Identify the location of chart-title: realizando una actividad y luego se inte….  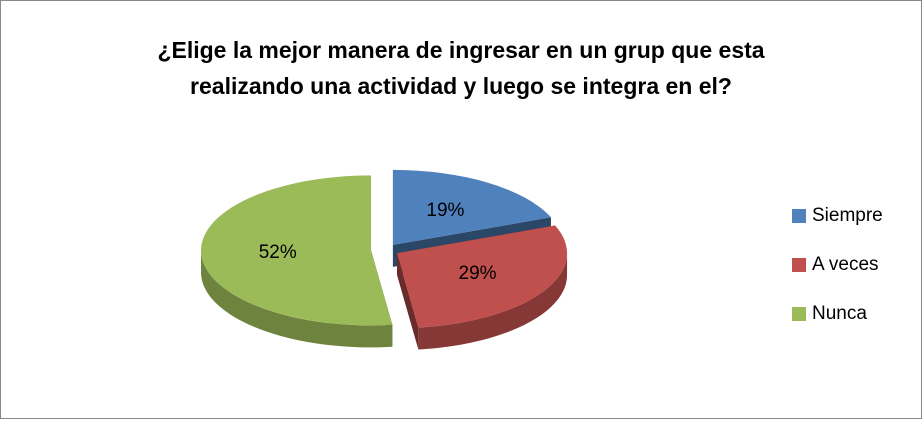
(461, 86).